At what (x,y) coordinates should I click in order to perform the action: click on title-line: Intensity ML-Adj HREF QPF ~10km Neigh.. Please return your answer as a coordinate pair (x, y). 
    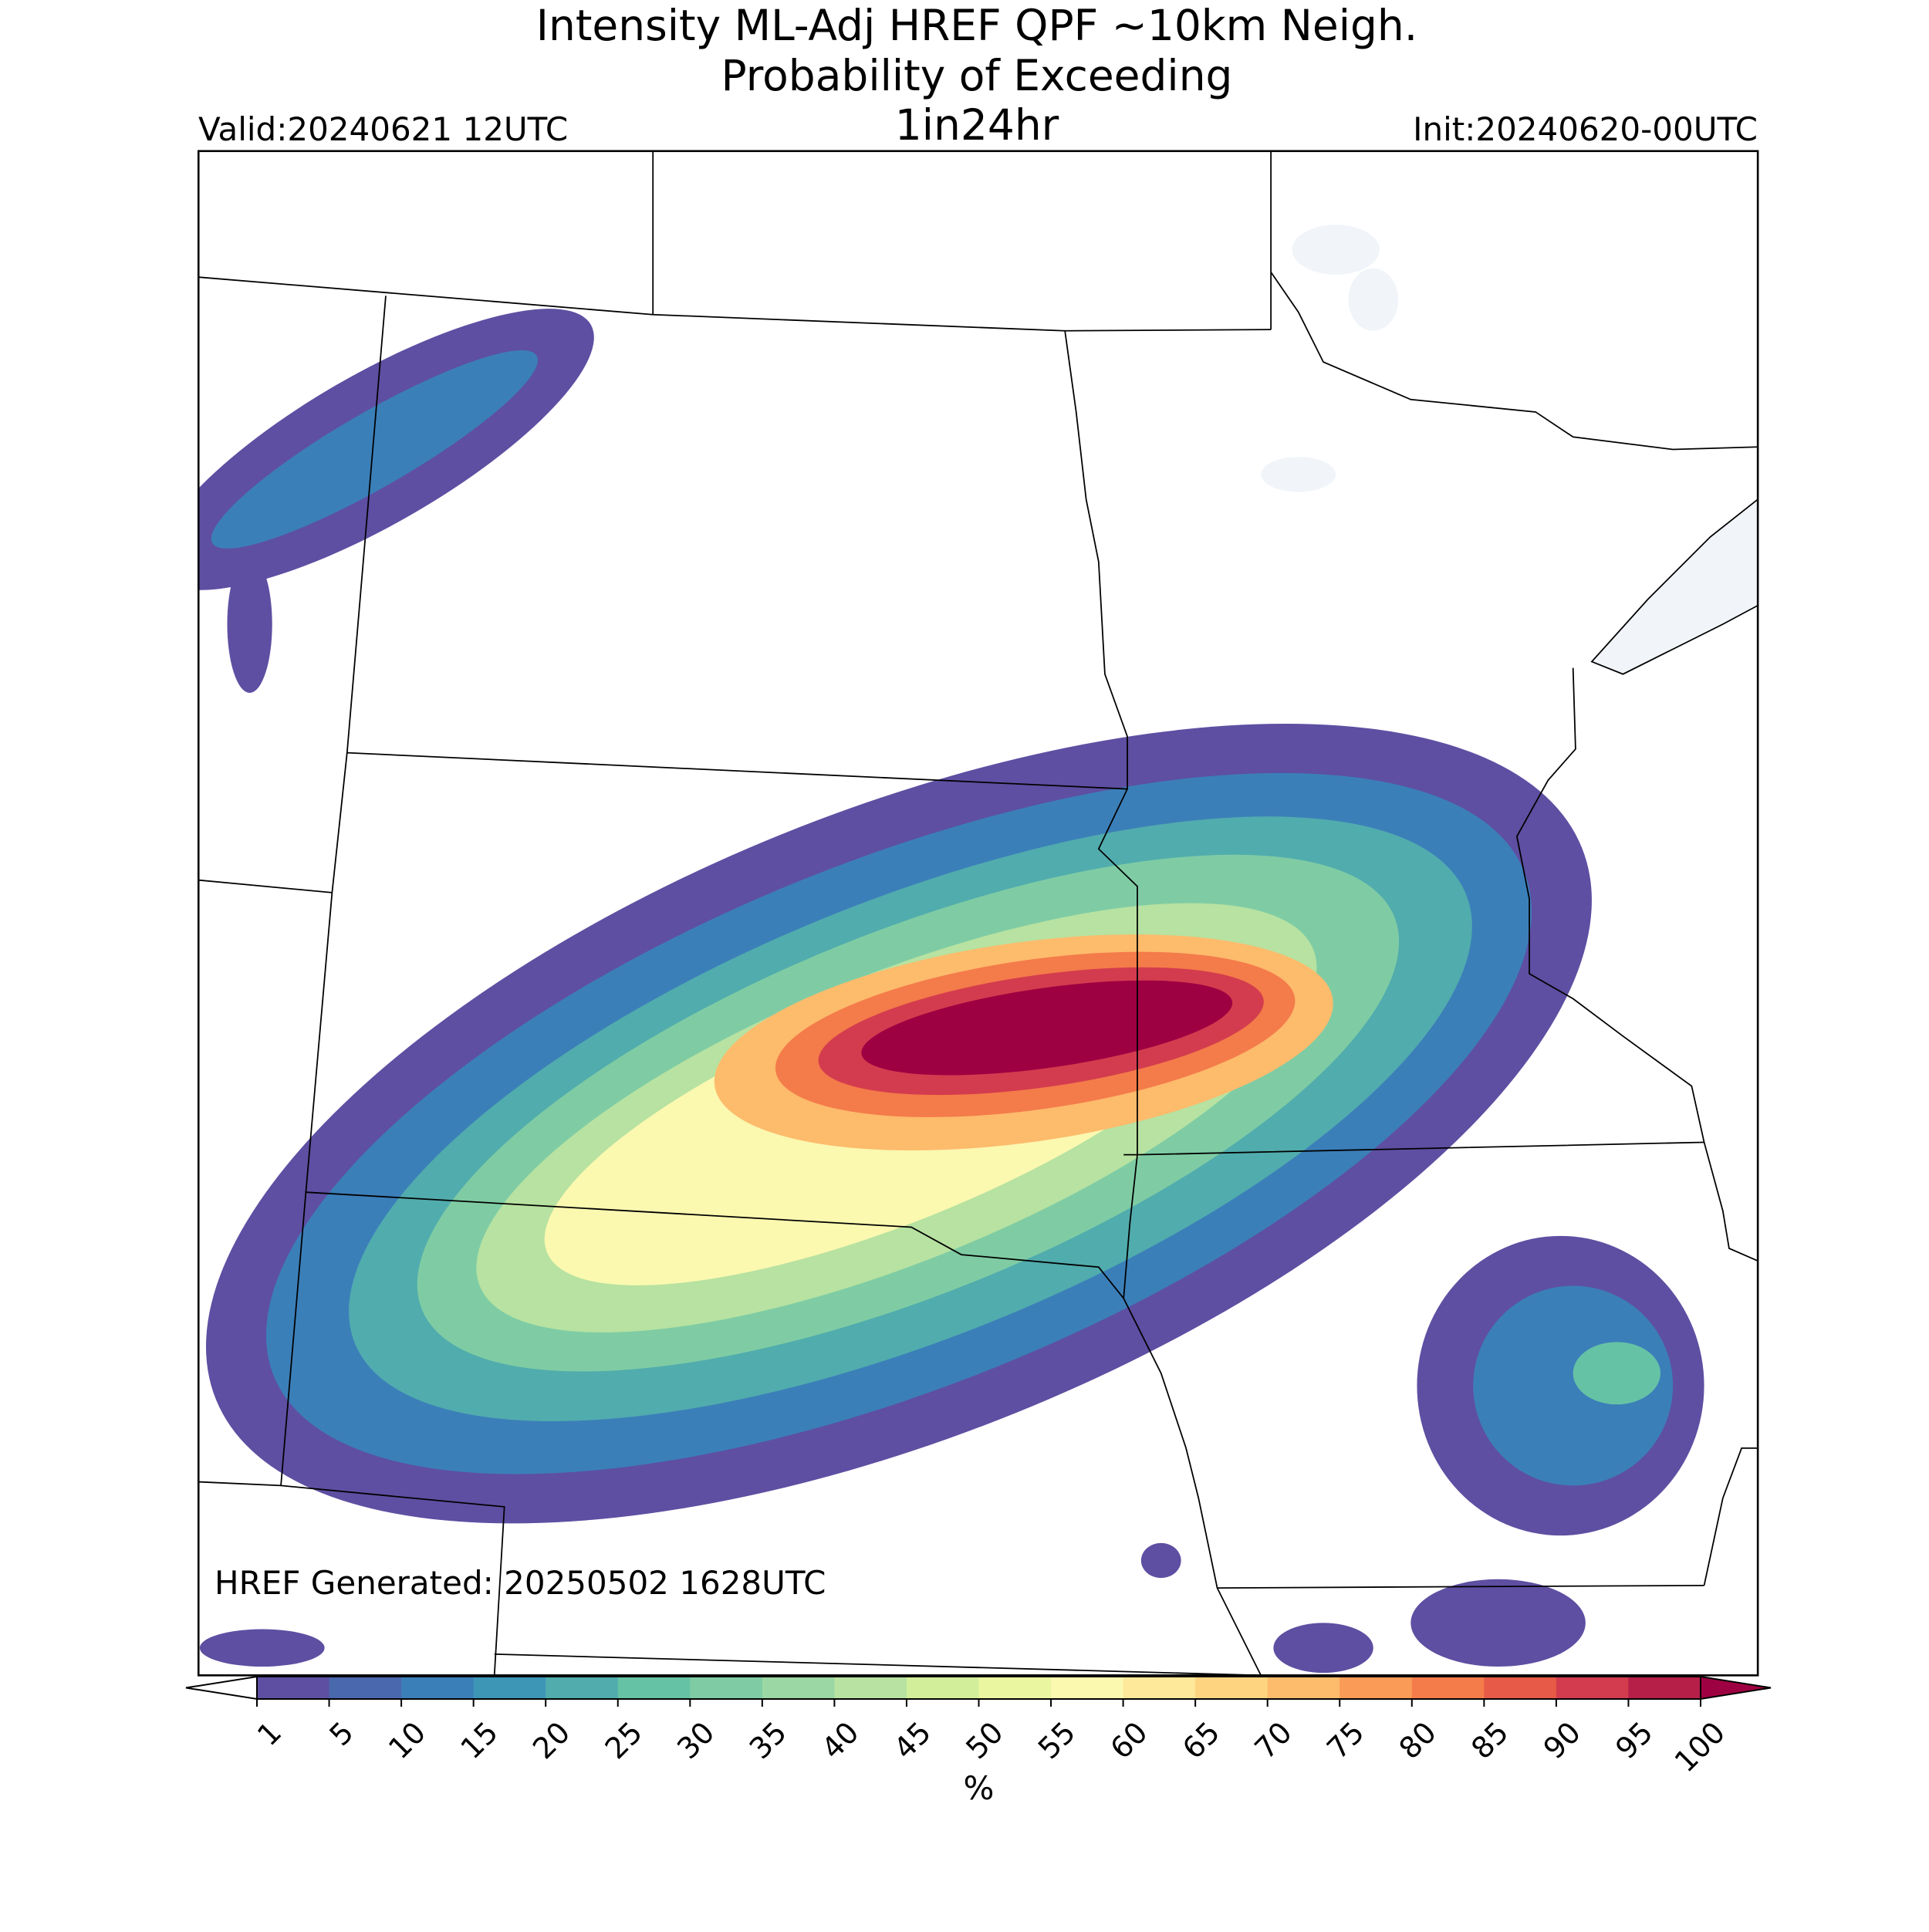
    Looking at the image, I should click on (977, 25).